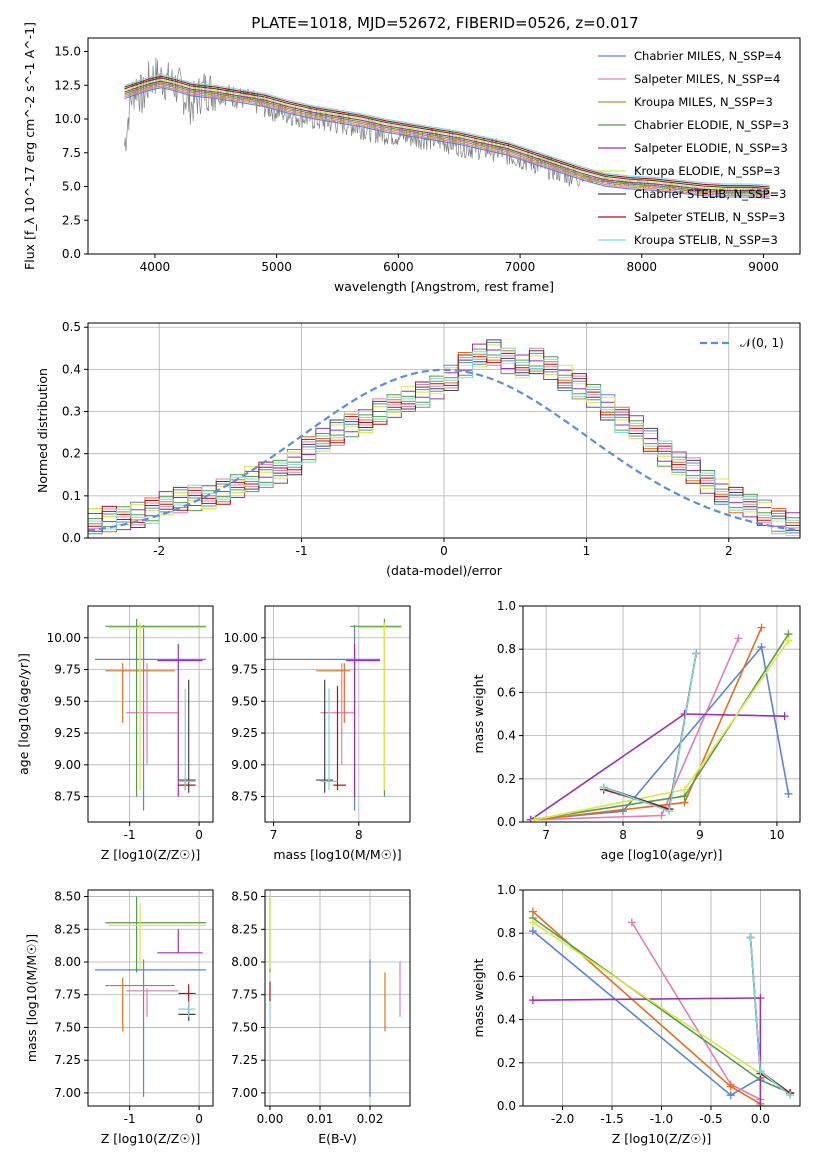  Describe the element at coordinates (760, 1119) in the screenshot. I see `x-tick-label: 0.0` at that location.